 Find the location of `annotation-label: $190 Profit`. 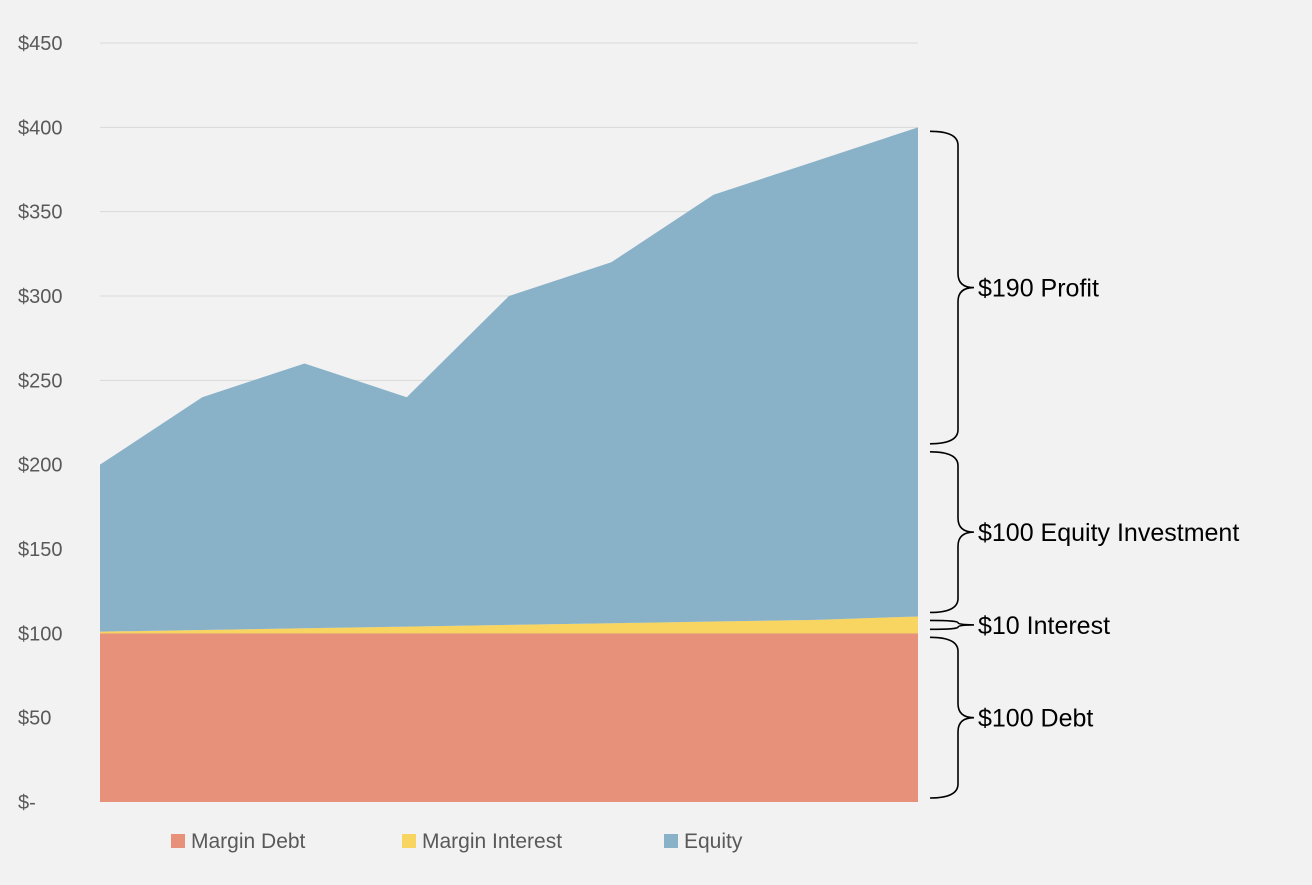

annotation-label: $190 Profit is located at coordinates (1038, 289).